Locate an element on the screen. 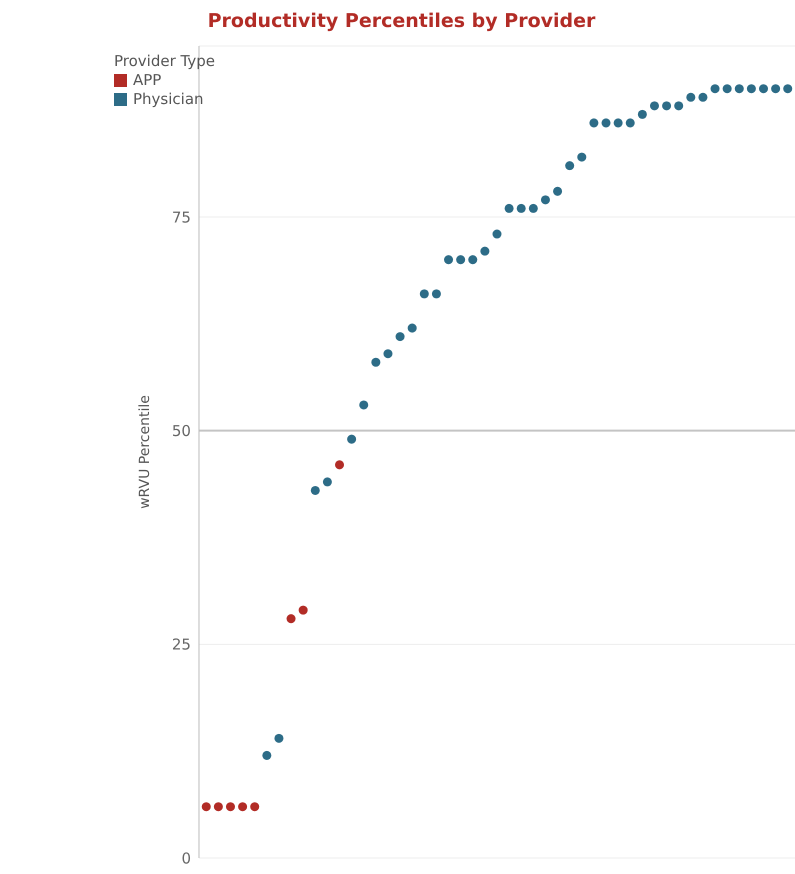  chart-title: Productivity Percentiles by Provider is located at coordinates (401, 21).